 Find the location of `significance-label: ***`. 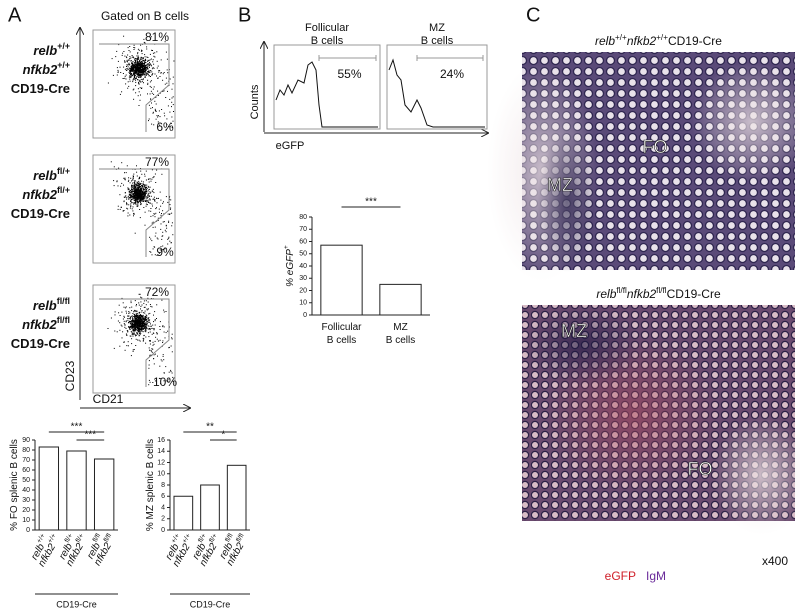

significance-label: *** is located at coordinates (371, 202).